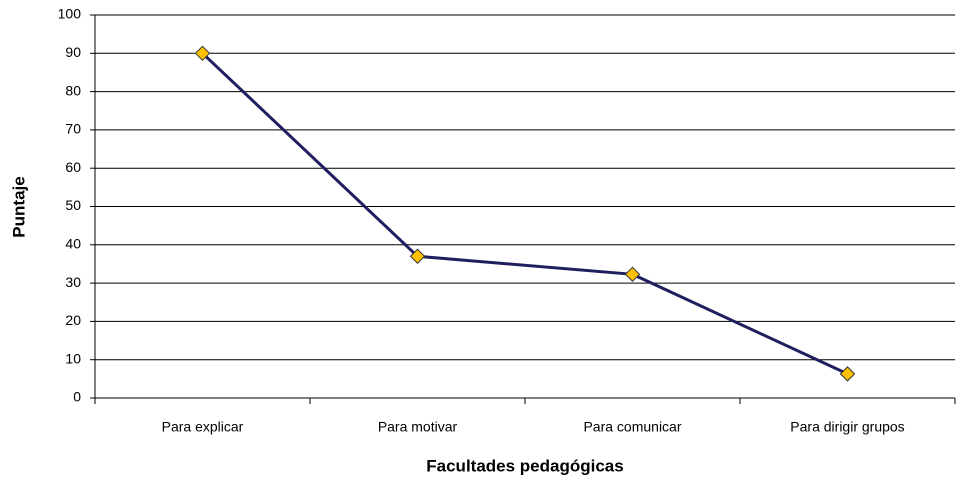 This screenshot has width=957, height=481. I want to click on y-tick-label: 10, so click(73, 358).